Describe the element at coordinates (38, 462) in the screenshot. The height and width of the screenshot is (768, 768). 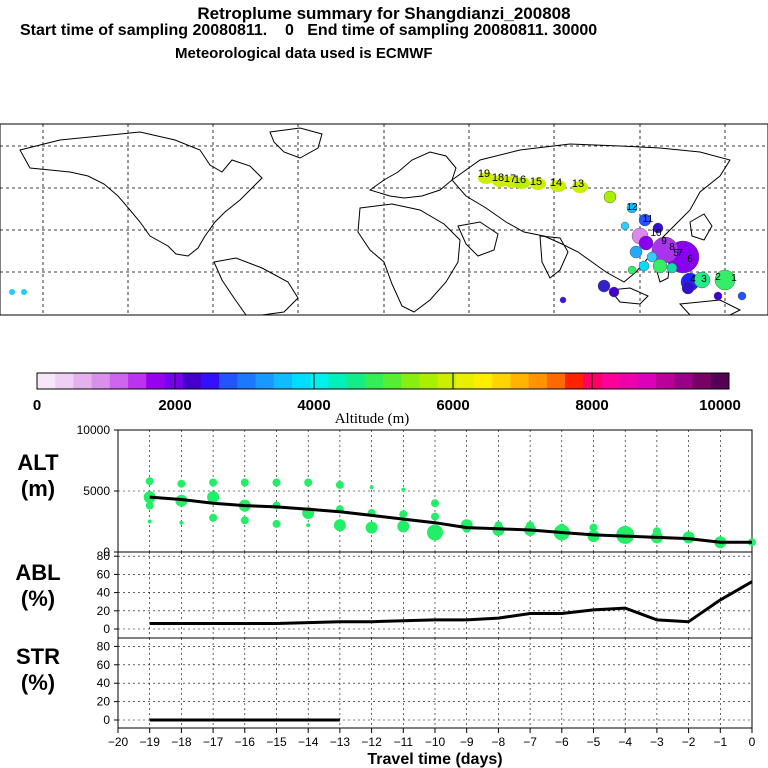
I see `panel-label: ALT` at that location.